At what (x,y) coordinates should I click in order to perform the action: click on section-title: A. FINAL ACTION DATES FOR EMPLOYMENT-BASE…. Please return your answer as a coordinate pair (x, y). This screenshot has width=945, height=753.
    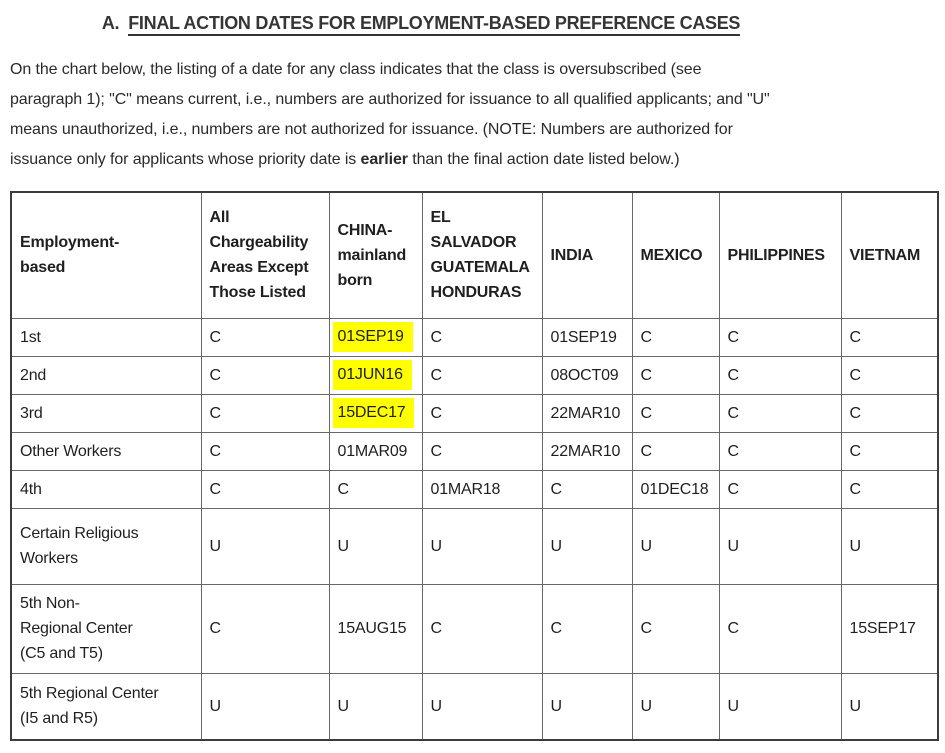
    Looking at the image, I should click on (421, 24).